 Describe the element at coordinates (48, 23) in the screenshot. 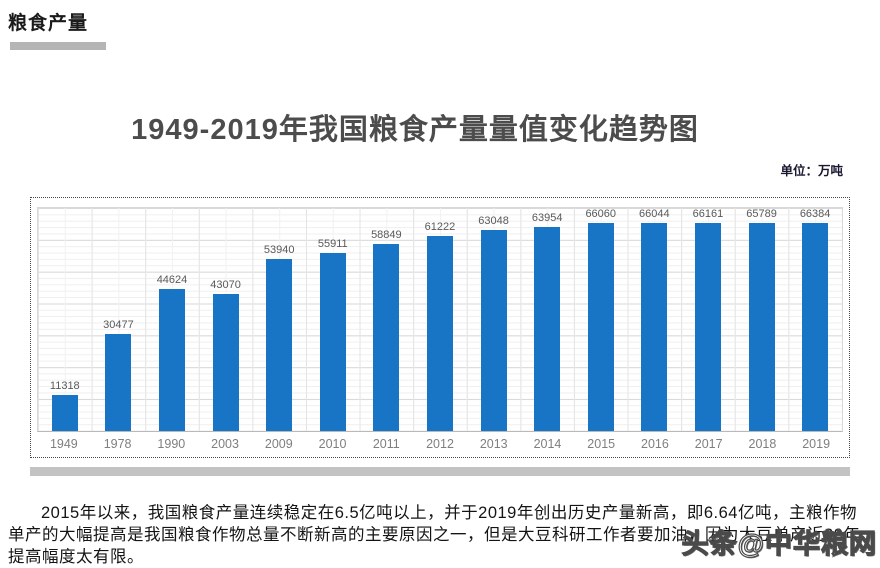

I see `page-heading: 粮食产量` at that location.